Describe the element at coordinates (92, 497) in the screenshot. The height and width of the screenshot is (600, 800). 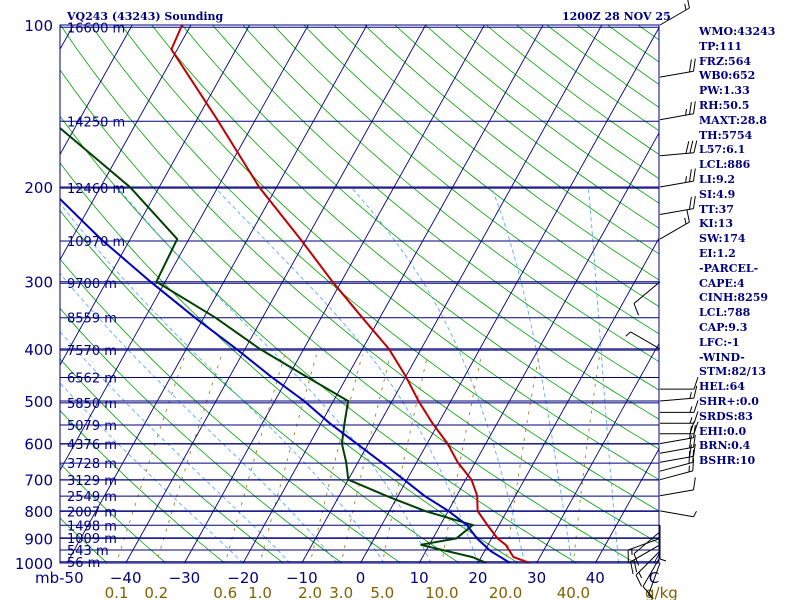
I see `height-label: 2549 m` at that location.